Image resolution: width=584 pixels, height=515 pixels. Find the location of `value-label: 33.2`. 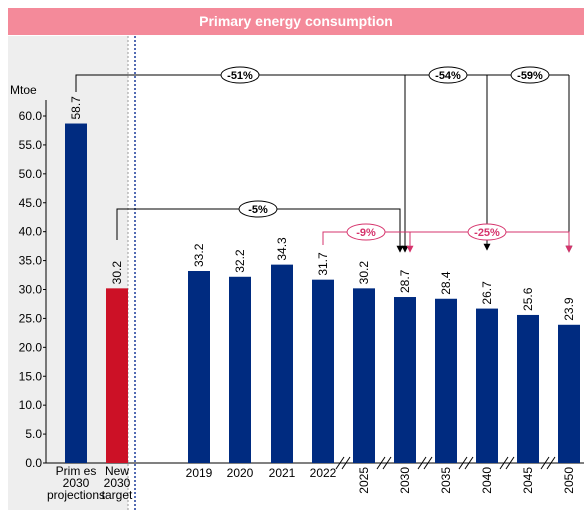

value-label: 33.2 is located at coordinates (199, 255).